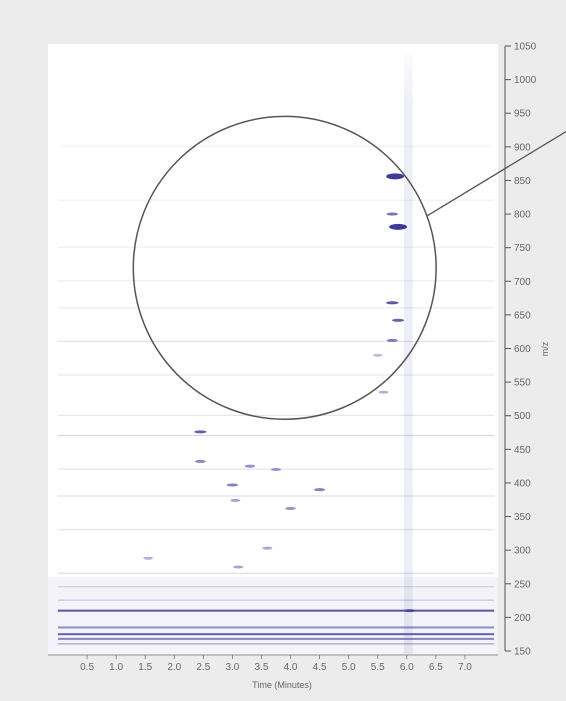  I want to click on y-tick-label-650: 650, so click(522, 315).